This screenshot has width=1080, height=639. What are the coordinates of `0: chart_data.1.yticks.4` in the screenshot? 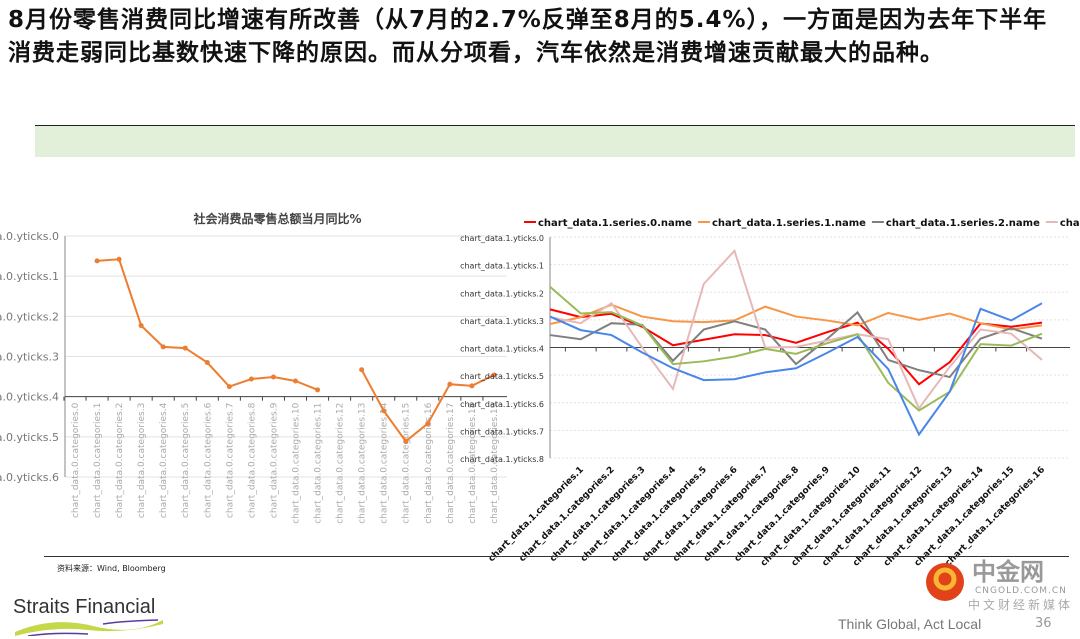 It's located at (502, 349).